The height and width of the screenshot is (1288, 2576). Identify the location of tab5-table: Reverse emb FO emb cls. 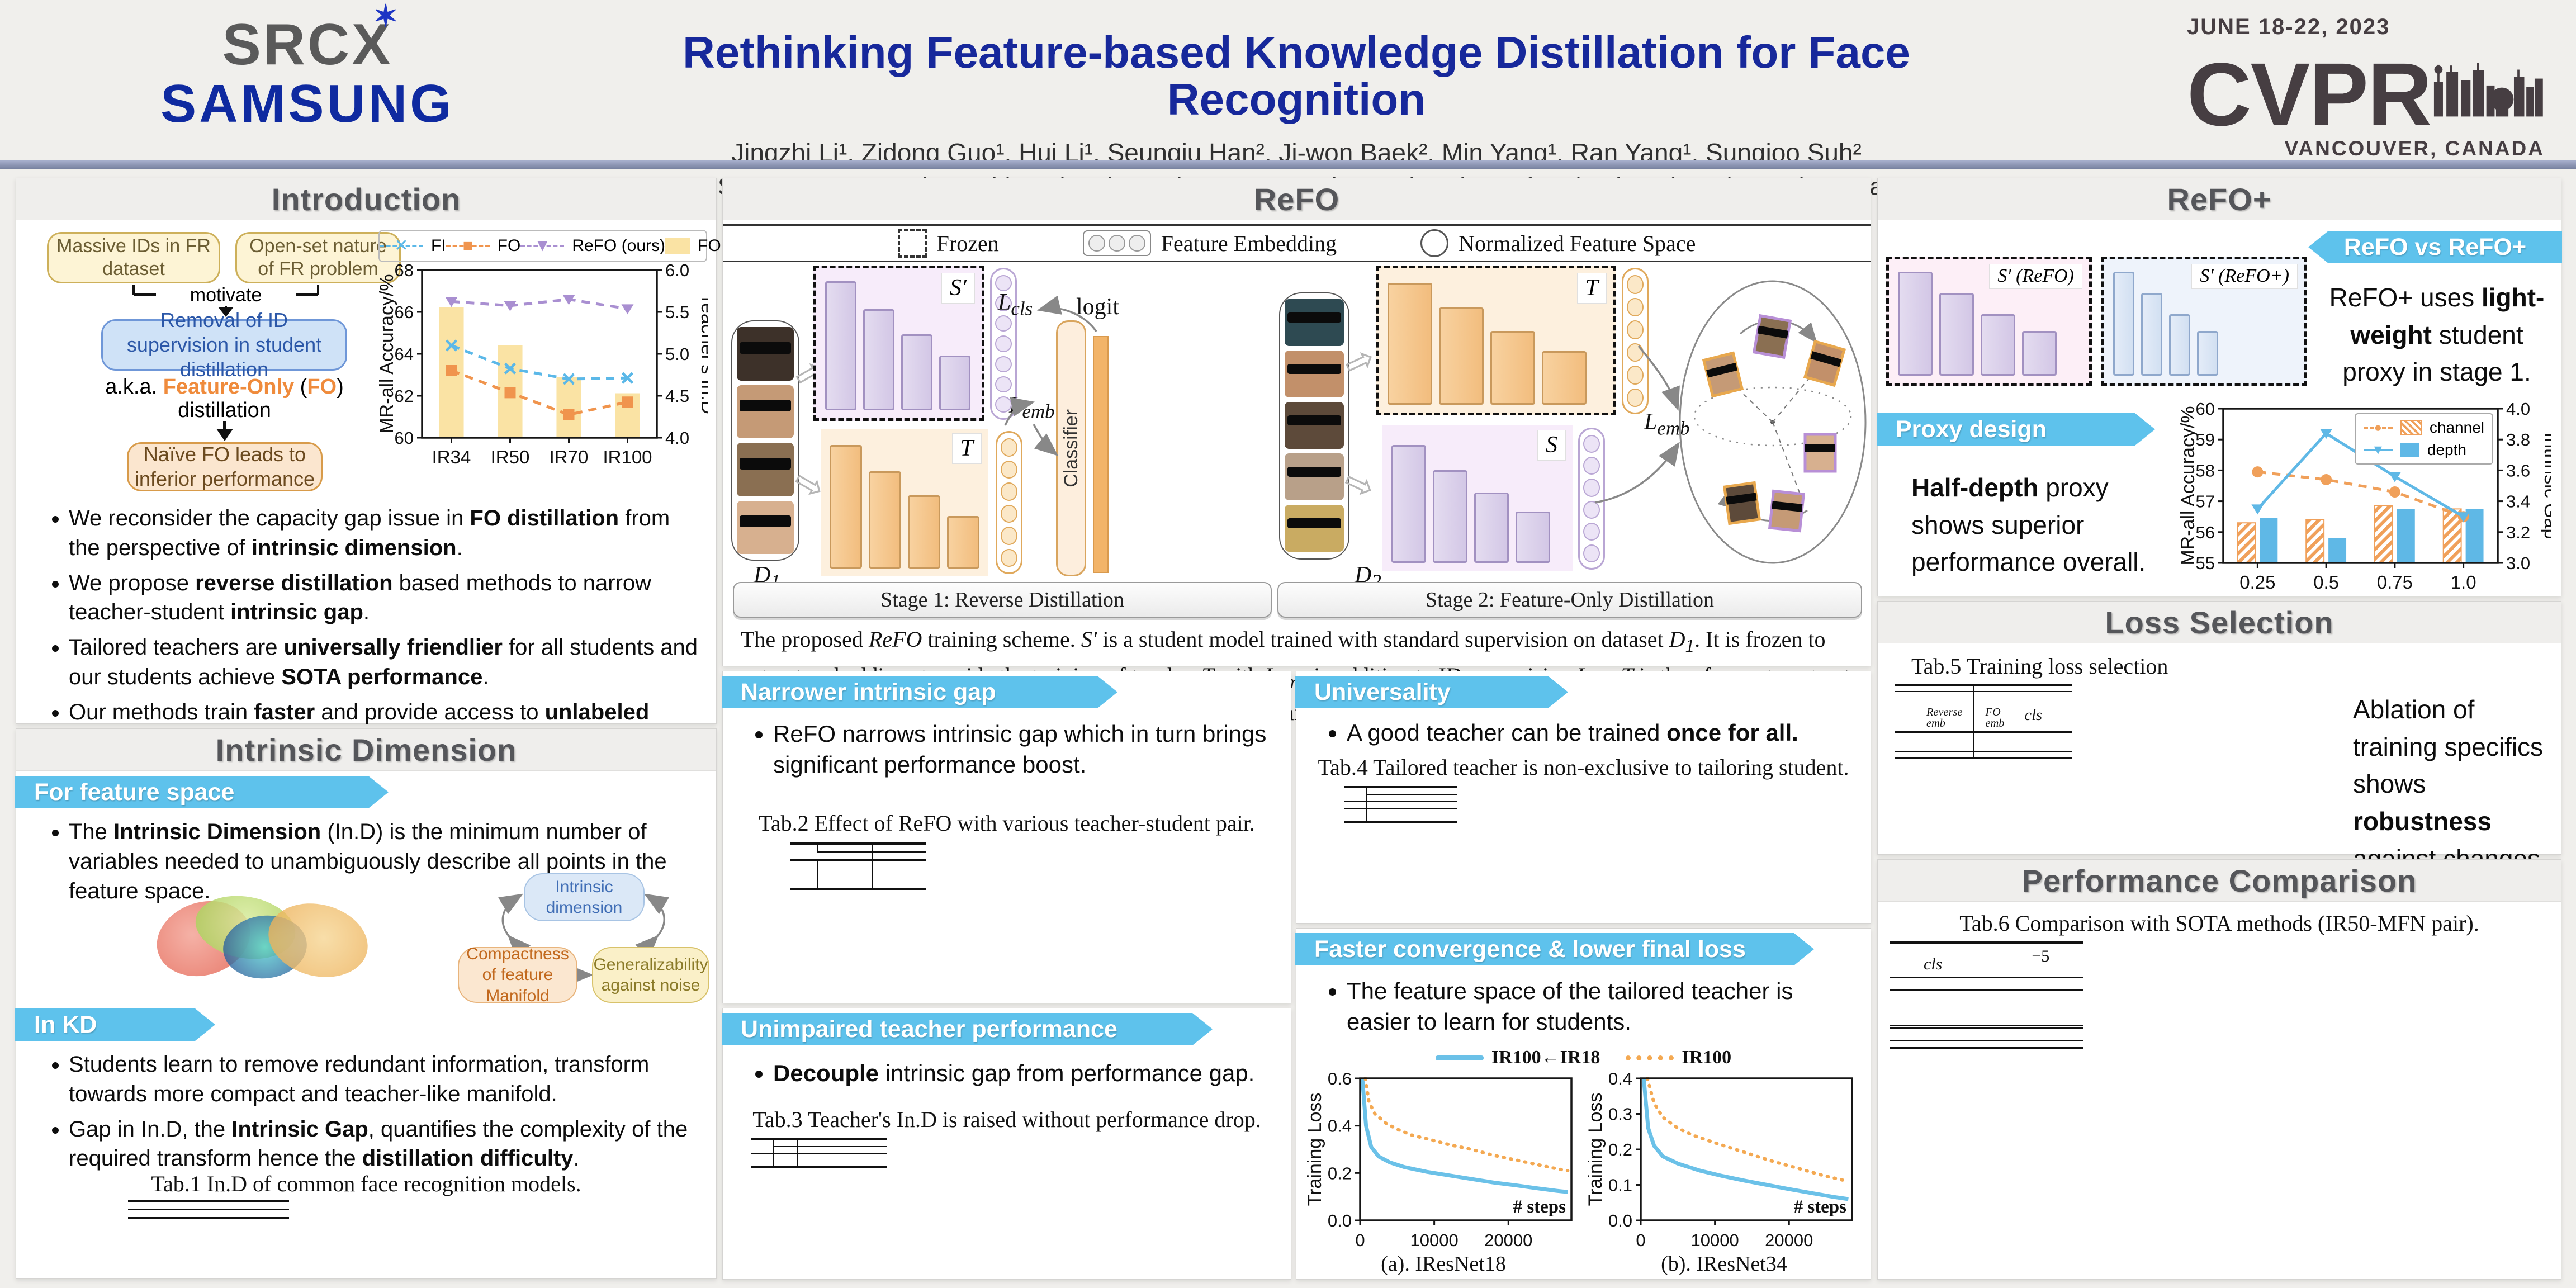
(1983, 722).